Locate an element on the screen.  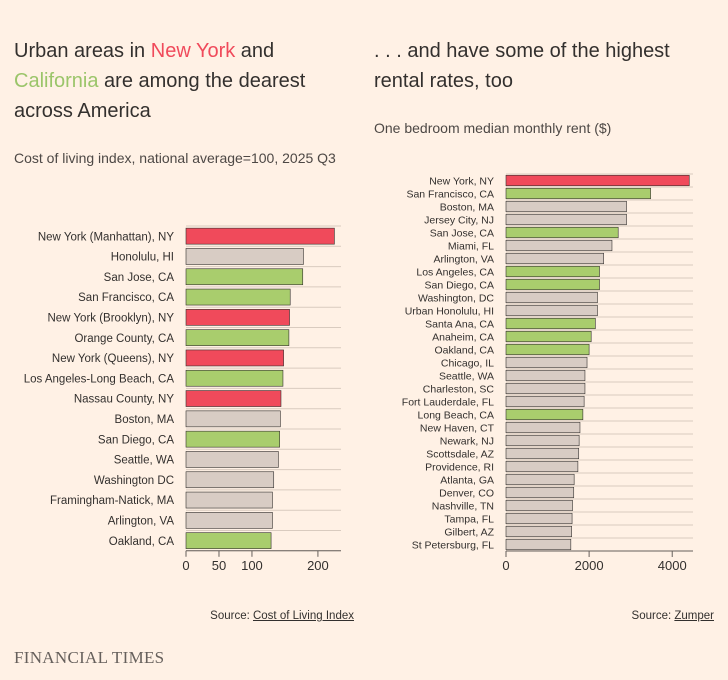
cost-index-x-tick-label: 50 is located at coordinates (219, 565).